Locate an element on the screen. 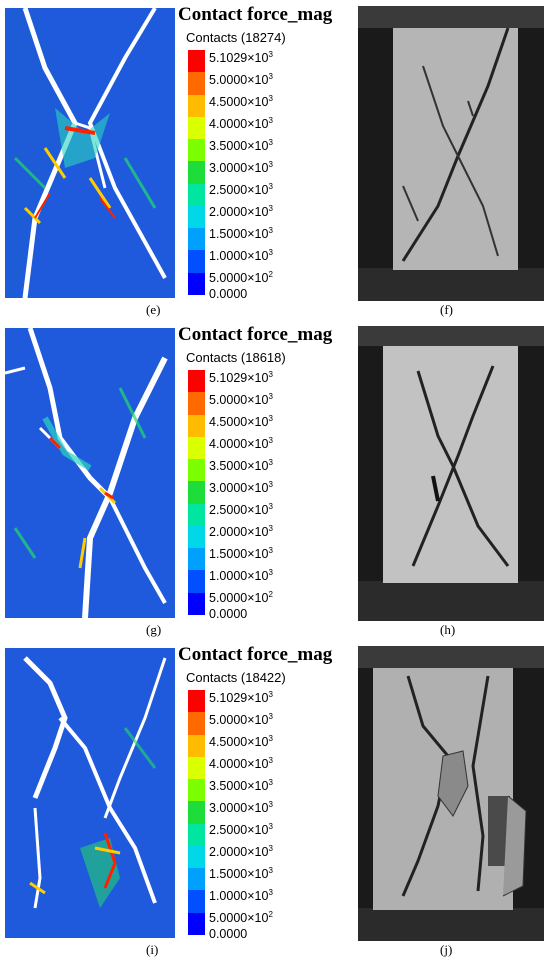 The height and width of the screenshot is (962, 550). sim-caption: (g) is located at coordinates (154, 629).